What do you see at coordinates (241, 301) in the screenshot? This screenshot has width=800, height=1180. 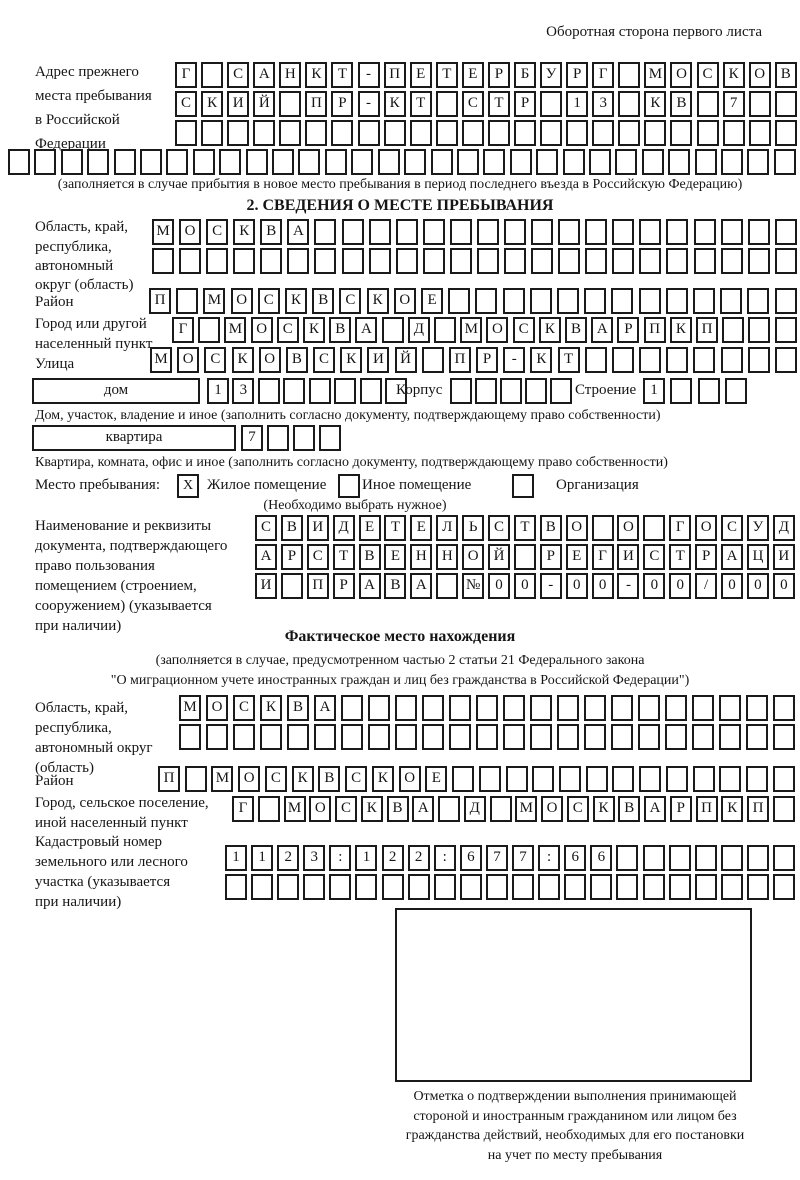 I see `char-cell: О` at bounding box center [241, 301].